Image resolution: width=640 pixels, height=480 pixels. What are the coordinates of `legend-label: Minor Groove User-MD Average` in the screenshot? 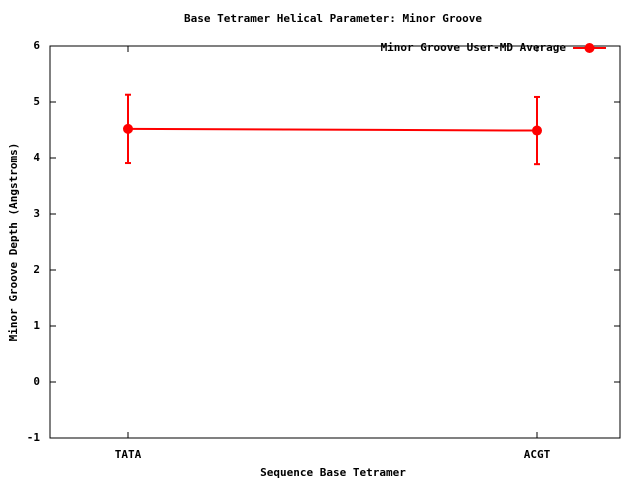 It's located at (474, 47).